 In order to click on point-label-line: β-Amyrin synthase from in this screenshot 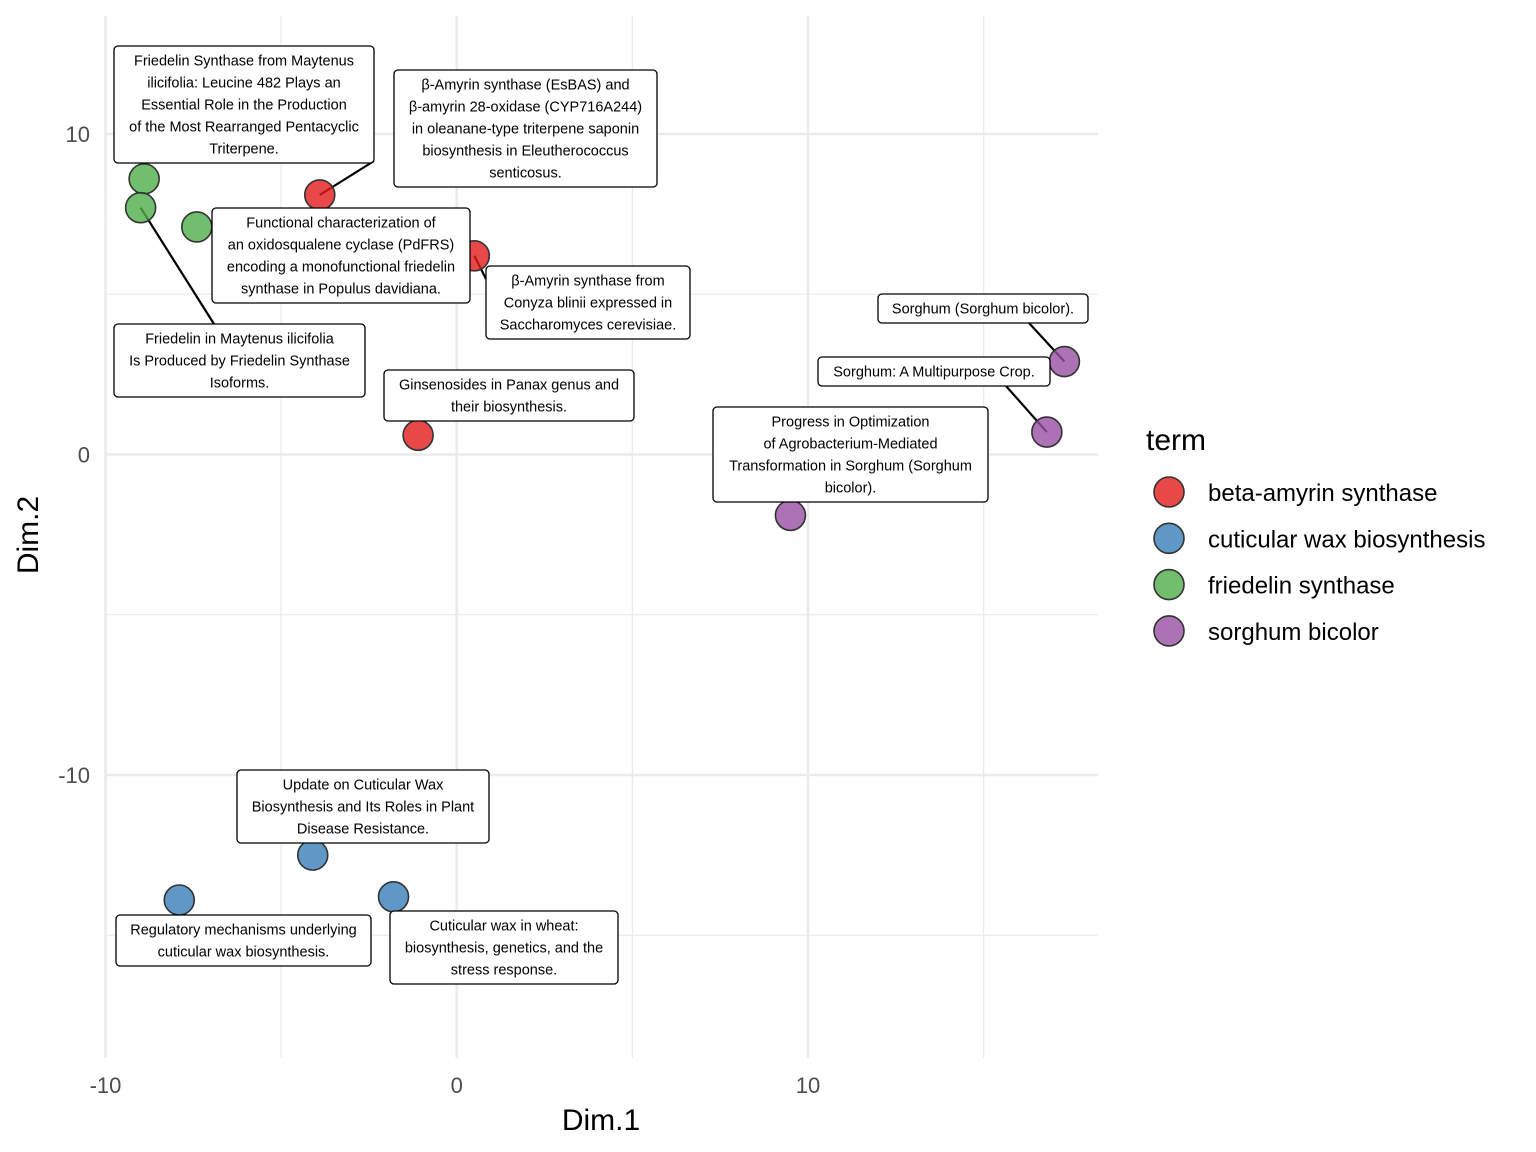, I will do `click(587, 282)`.